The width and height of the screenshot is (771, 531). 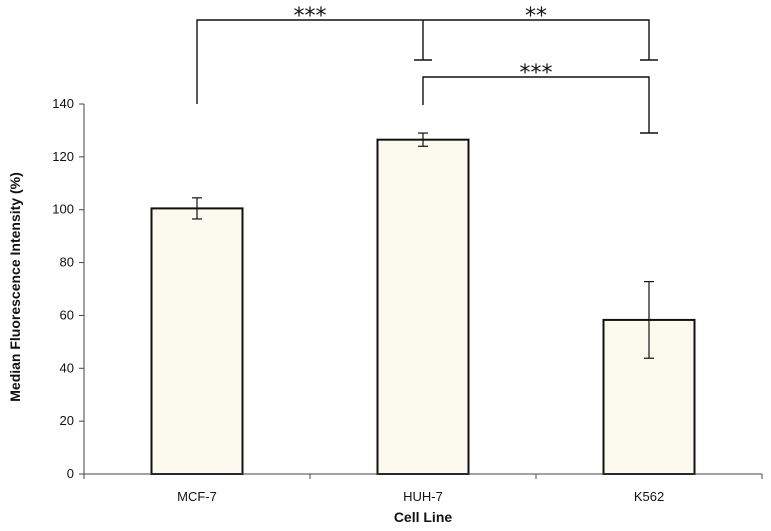 What do you see at coordinates (536, 16) in the screenshot?
I see `sig-label-huh7-k562-upper: **` at bounding box center [536, 16].